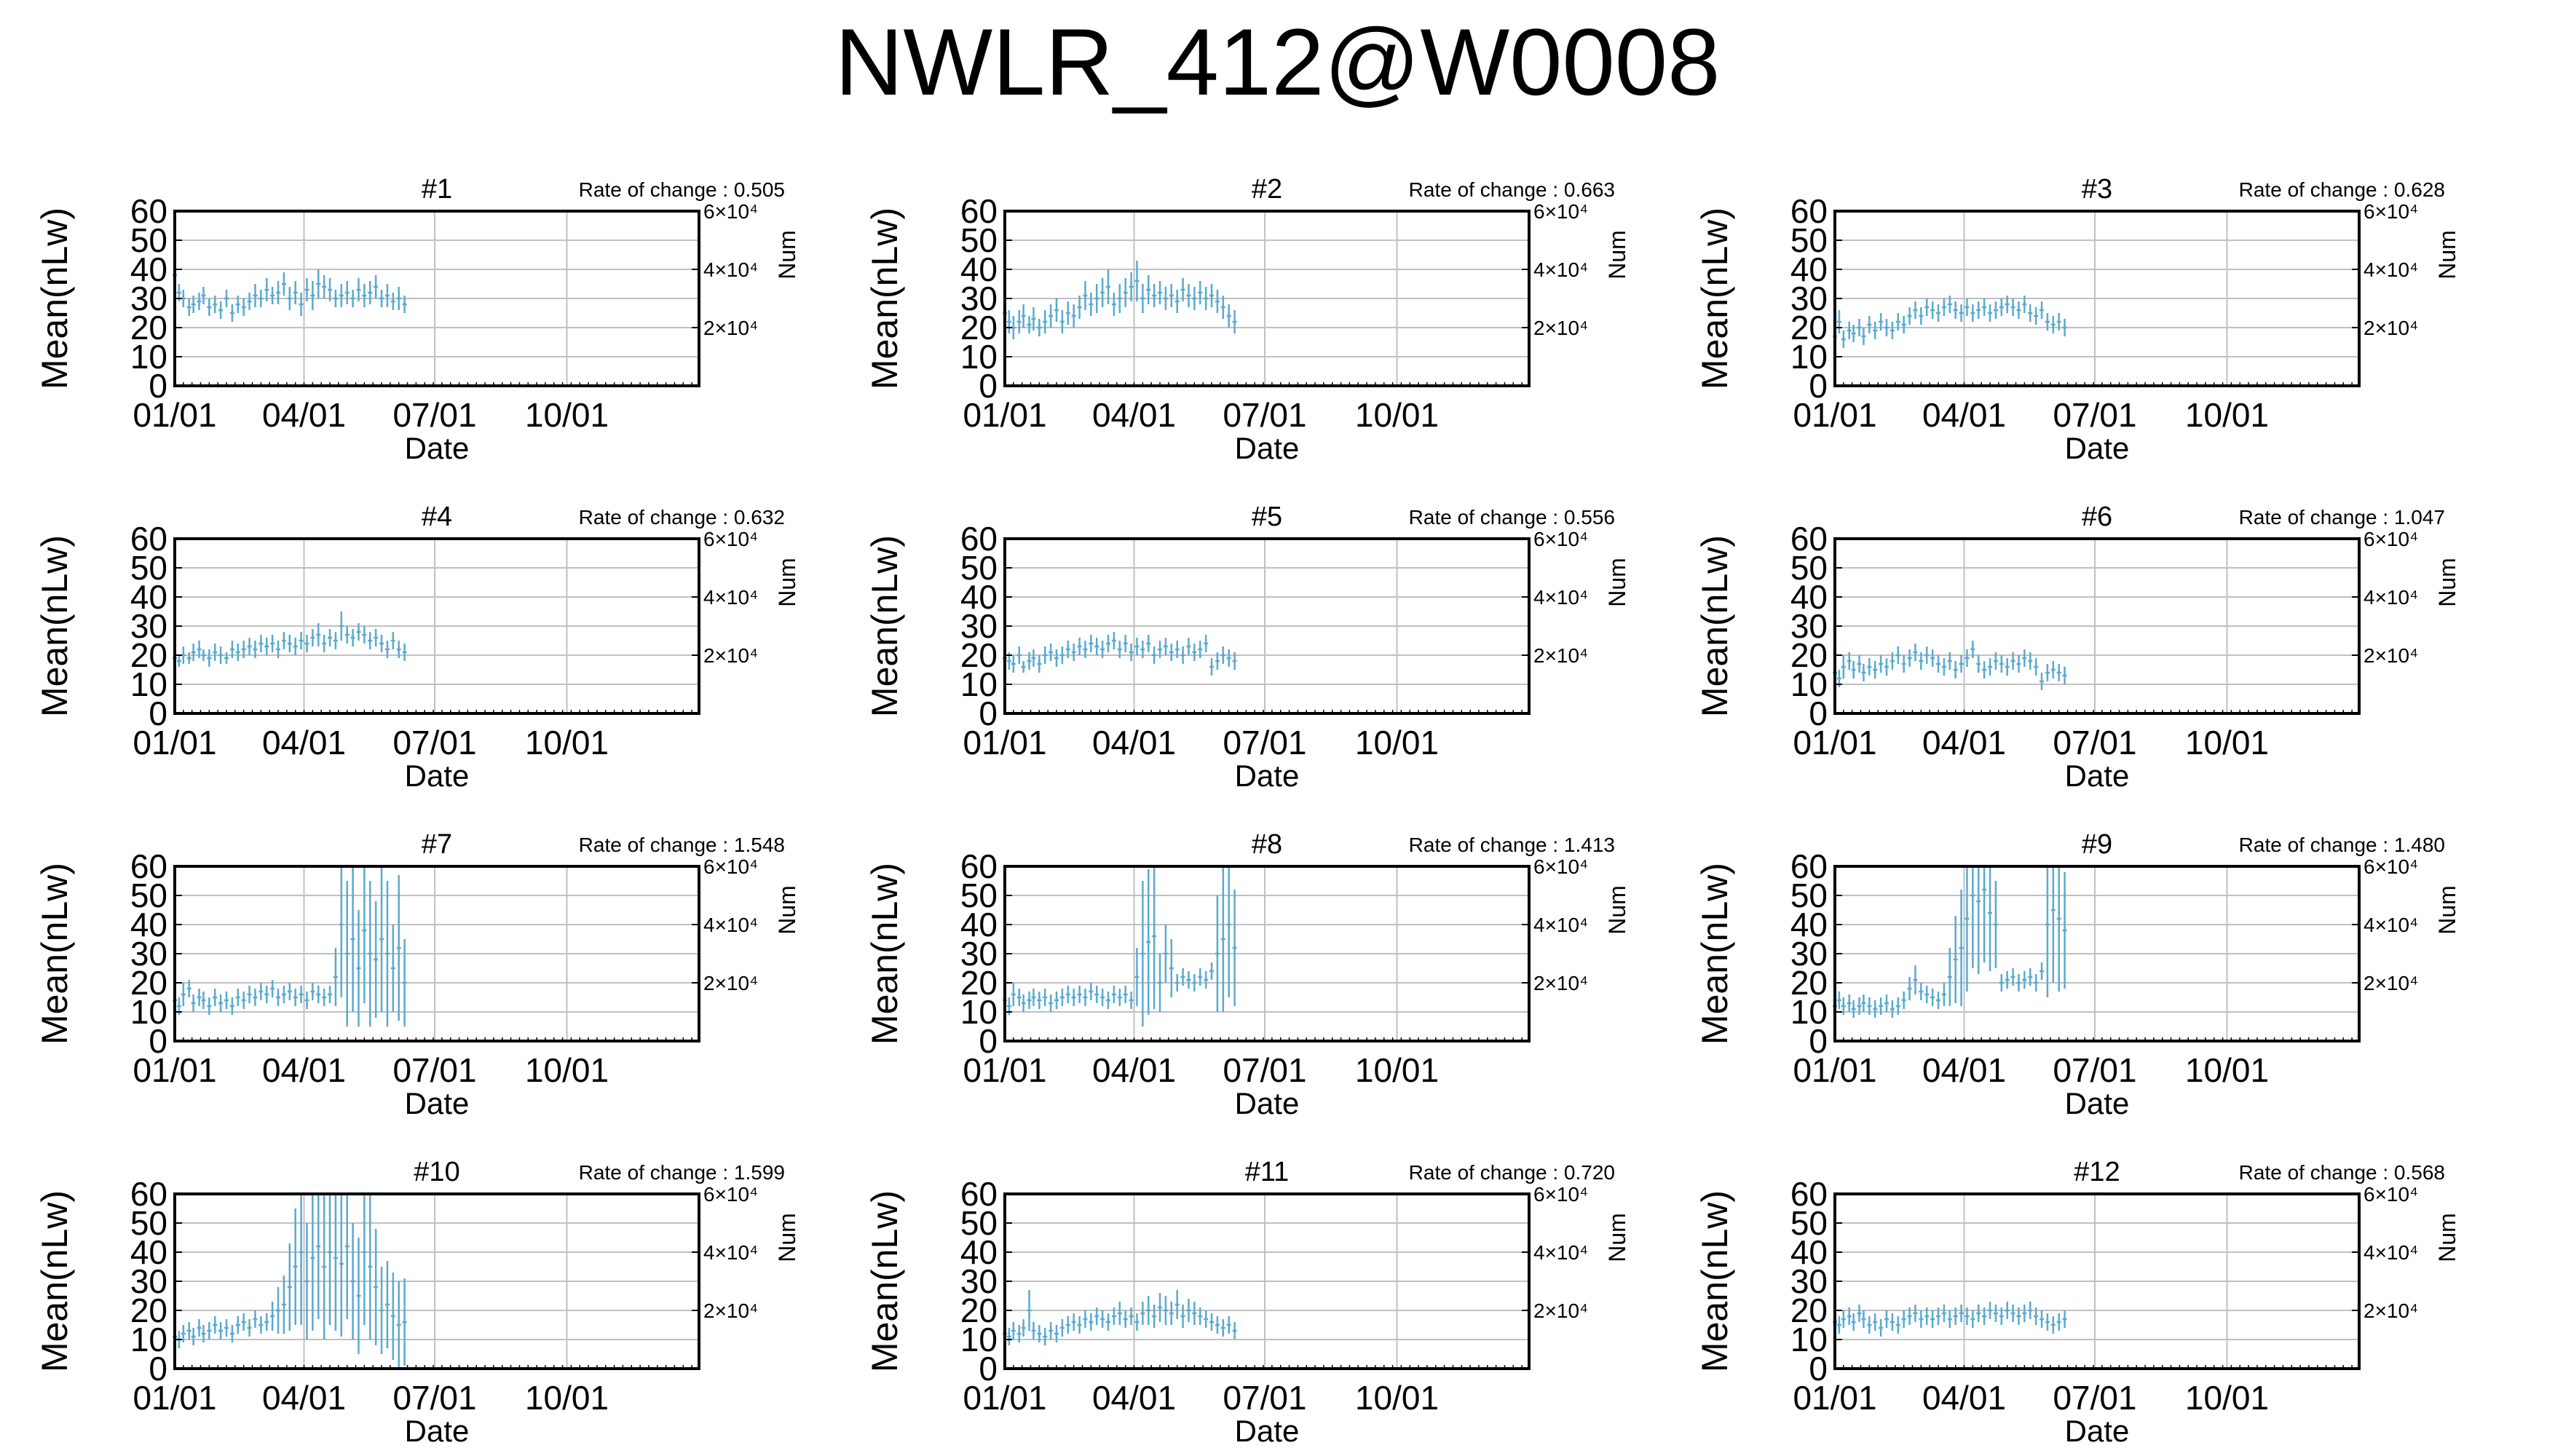 The width and height of the screenshot is (2555, 1456). What do you see at coordinates (2097, 517) in the screenshot?
I see `panel-title: #6` at bounding box center [2097, 517].